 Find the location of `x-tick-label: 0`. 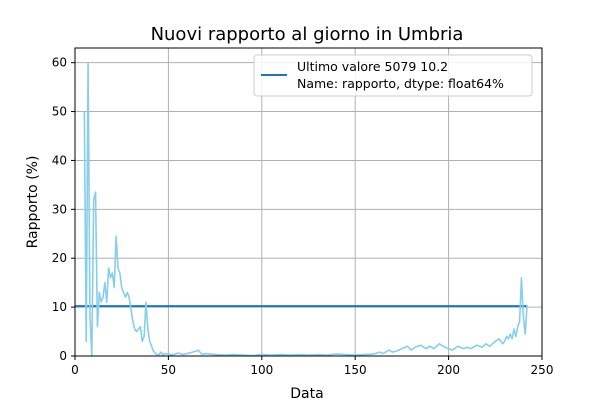

x-tick-label: 0 is located at coordinates (75, 370).